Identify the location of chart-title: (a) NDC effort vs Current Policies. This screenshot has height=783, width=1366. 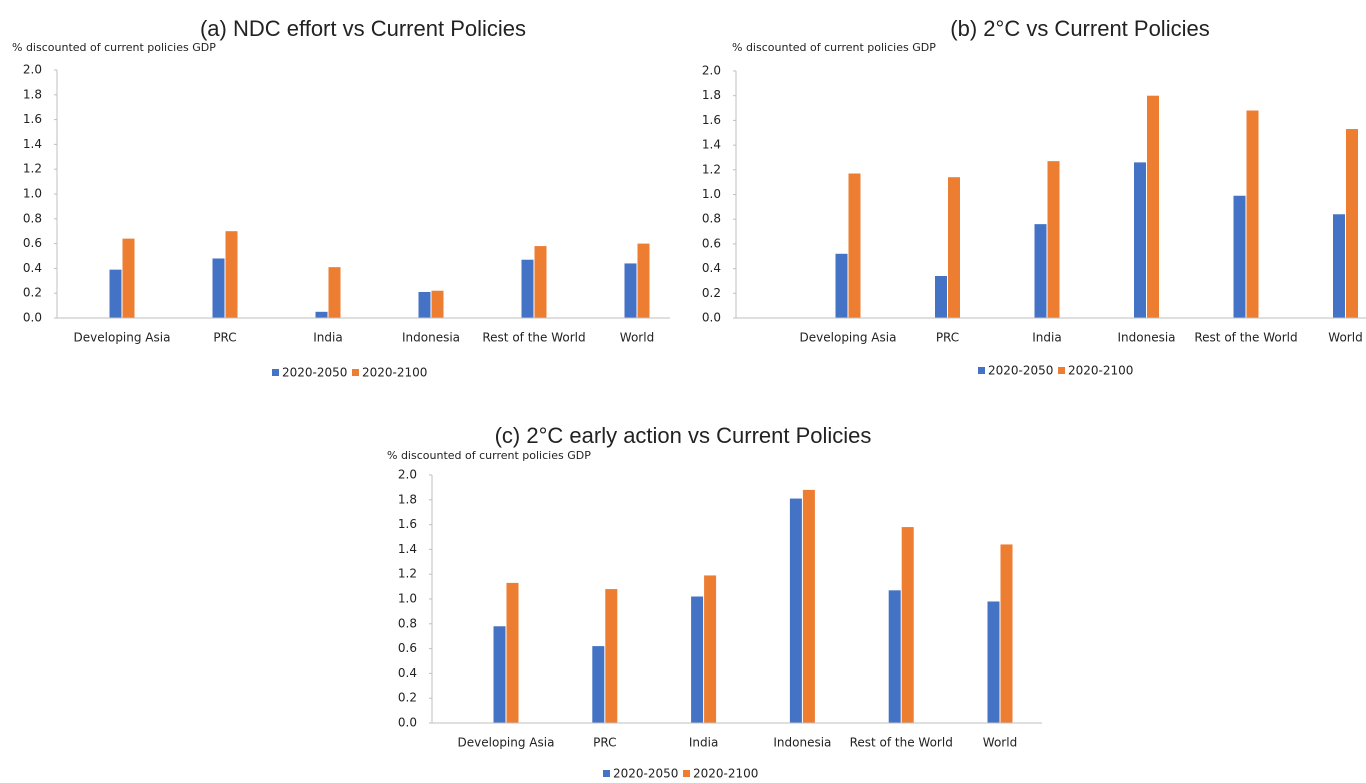
(363, 28).